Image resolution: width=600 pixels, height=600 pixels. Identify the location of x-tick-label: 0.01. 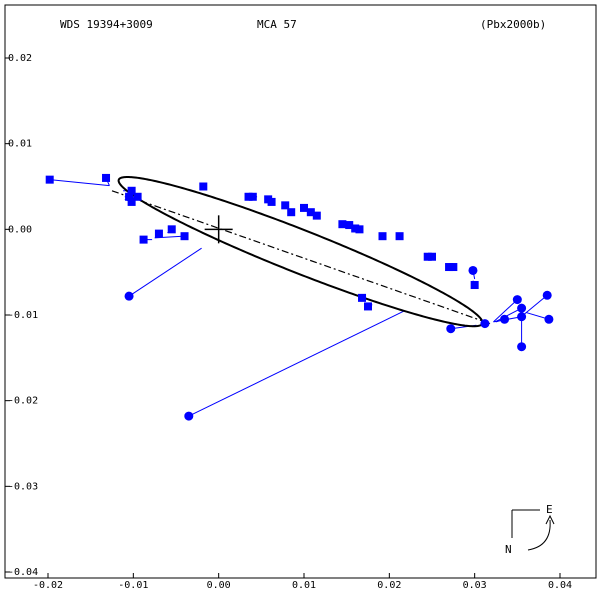
(304, 585).